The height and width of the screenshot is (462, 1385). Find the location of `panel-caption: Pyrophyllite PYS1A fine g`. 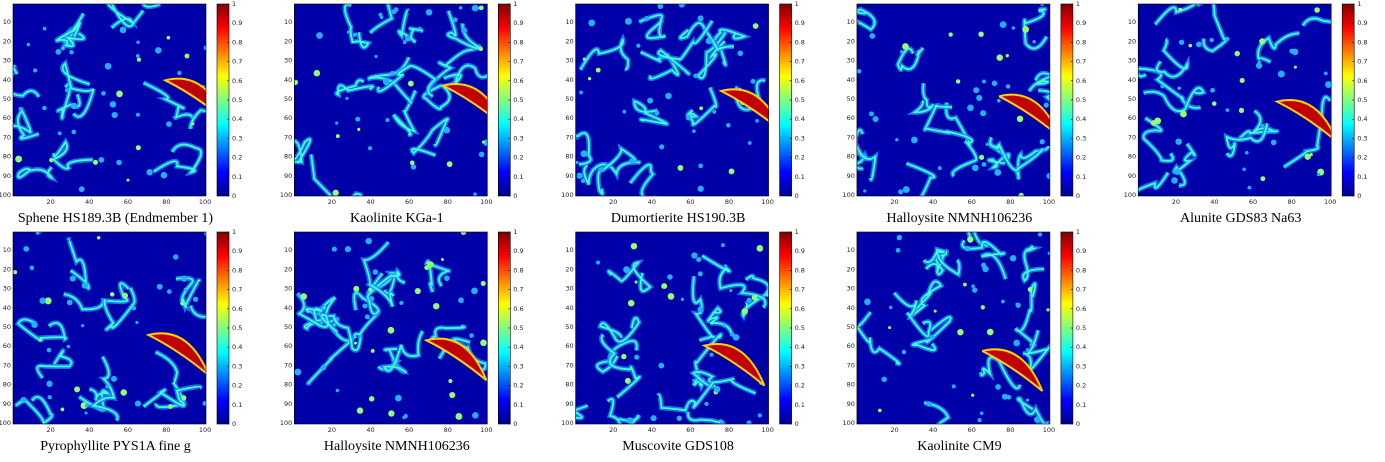

panel-caption: Pyrophyllite PYS1A fine g is located at coordinates (115, 446).